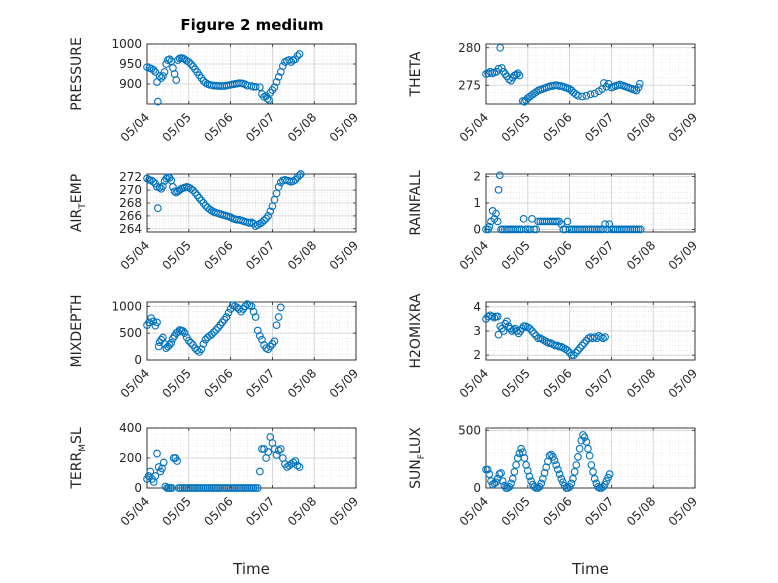 The image size is (778, 583). What do you see at coordinates (223, 462) in the screenshot?
I see `terrmsl-series` at bounding box center [223, 462].